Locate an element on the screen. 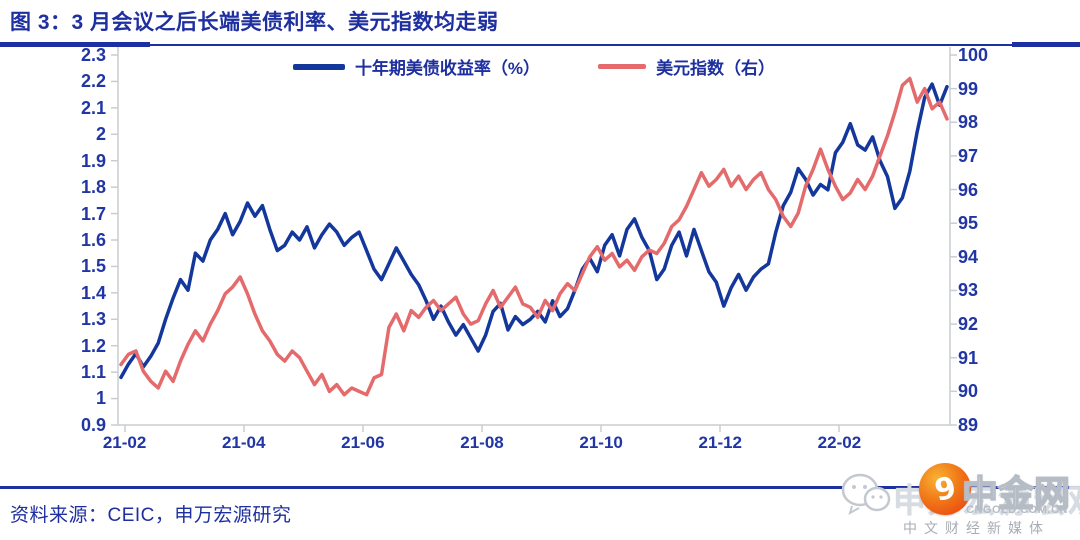  y-axis-left-tick-label: 1.7 is located at coordinates (93, 213).